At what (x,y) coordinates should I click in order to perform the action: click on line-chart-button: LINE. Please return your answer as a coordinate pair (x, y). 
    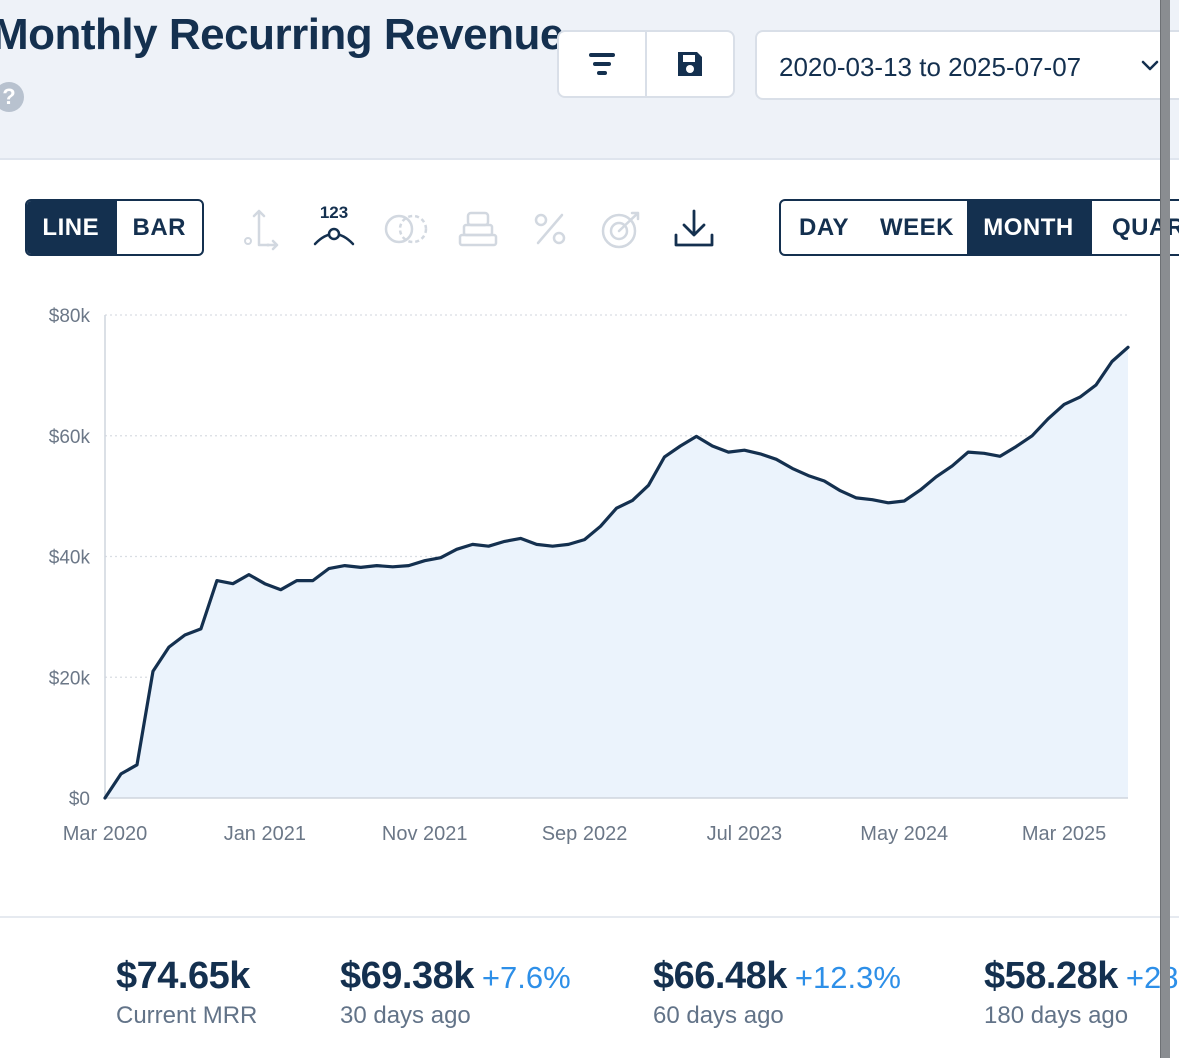
    Looking at the image, I should click on (71, 227).